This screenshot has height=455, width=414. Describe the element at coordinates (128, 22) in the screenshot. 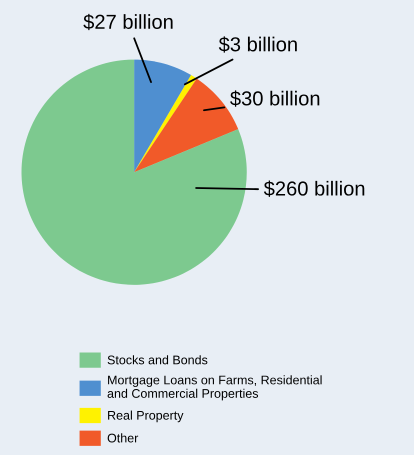

I see `data-label: $27 billion` at that location.